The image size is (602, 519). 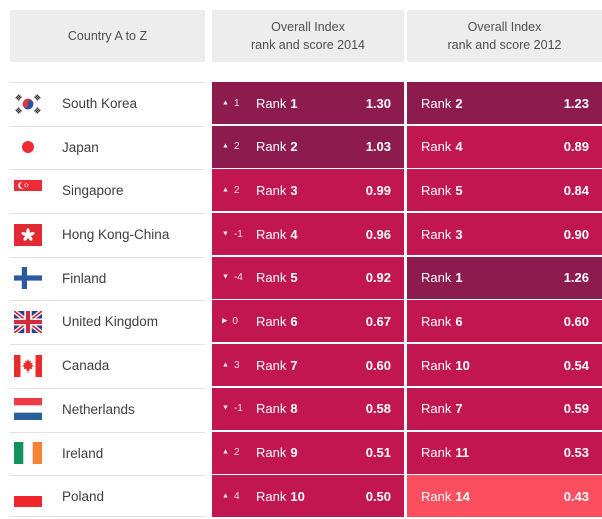 What do you see at coordinates (83, 496) in the screenshot?
I see `country-name: Poland` at bounding box center [83, 496].